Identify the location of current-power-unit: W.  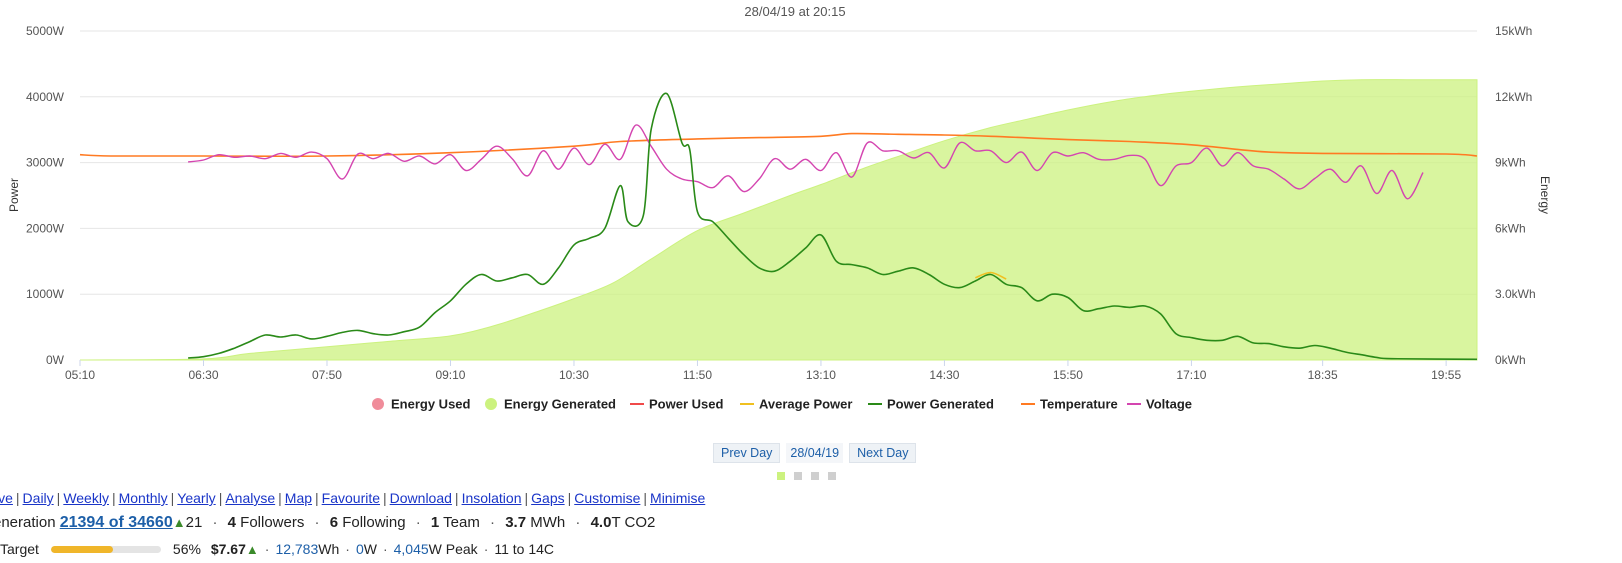
(370, 549).